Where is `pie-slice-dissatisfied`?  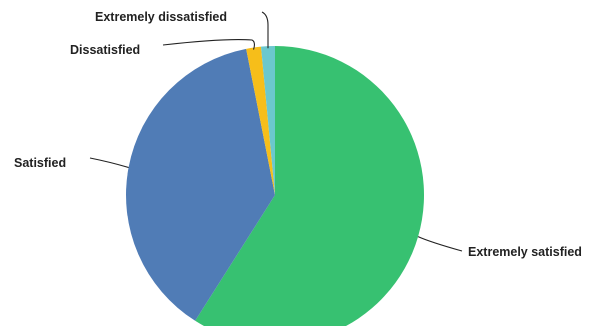
pie-slice-dissatisfied is located at coordinates (260, 120).